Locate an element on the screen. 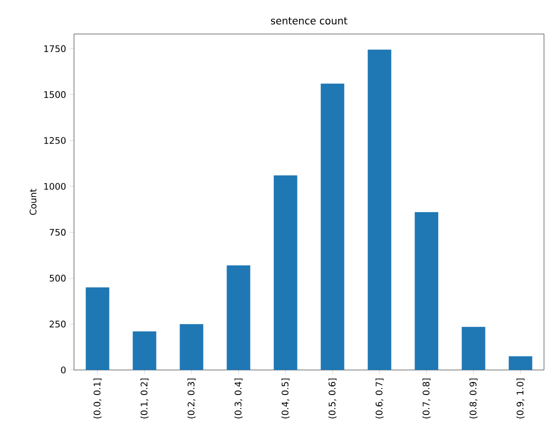 The image size is (553, 446). y-tick-label: 1750 is located at coordinates (55, 48).